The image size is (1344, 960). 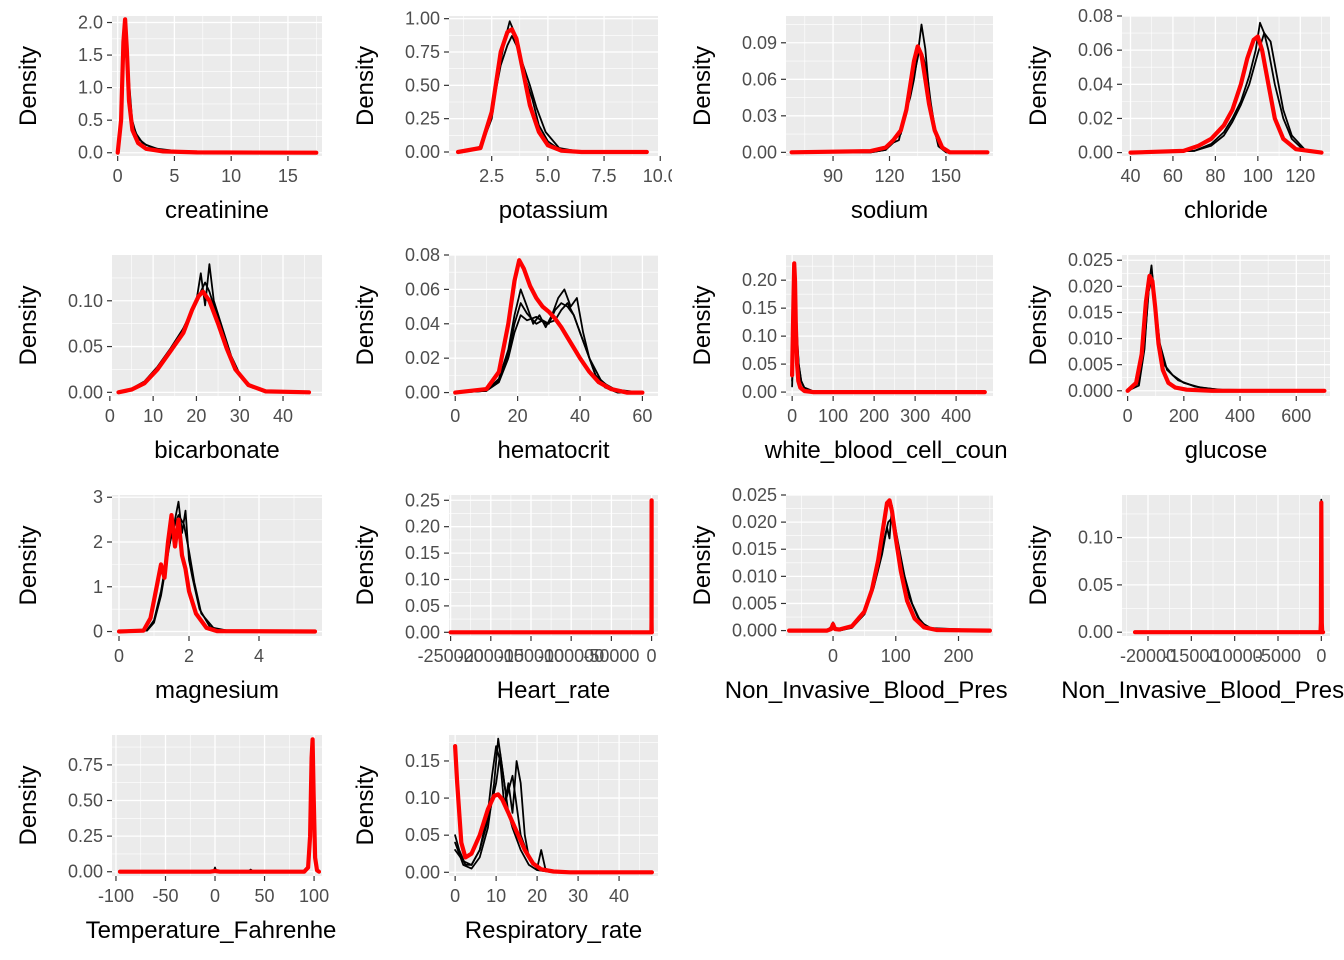 What do you see at coordinates (889, 210) in the screenshot?
I see `x-axis-title: sodium` at bounding box center [889, 210].